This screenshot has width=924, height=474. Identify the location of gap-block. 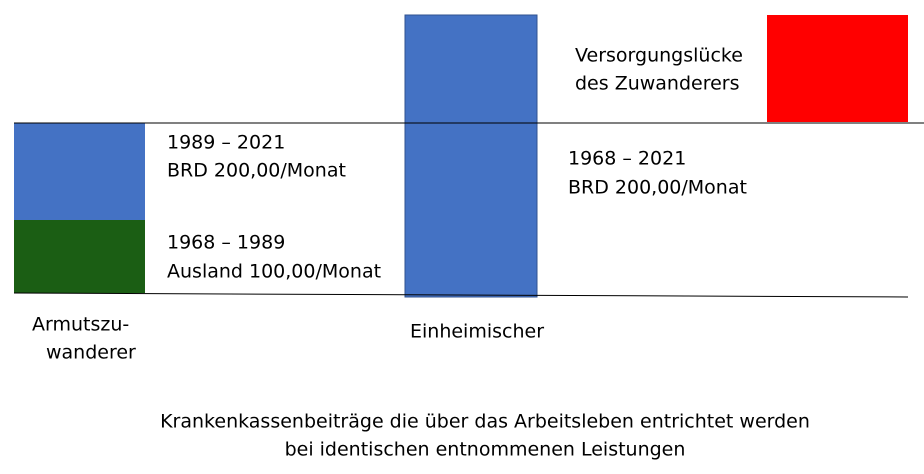
(837, 68).